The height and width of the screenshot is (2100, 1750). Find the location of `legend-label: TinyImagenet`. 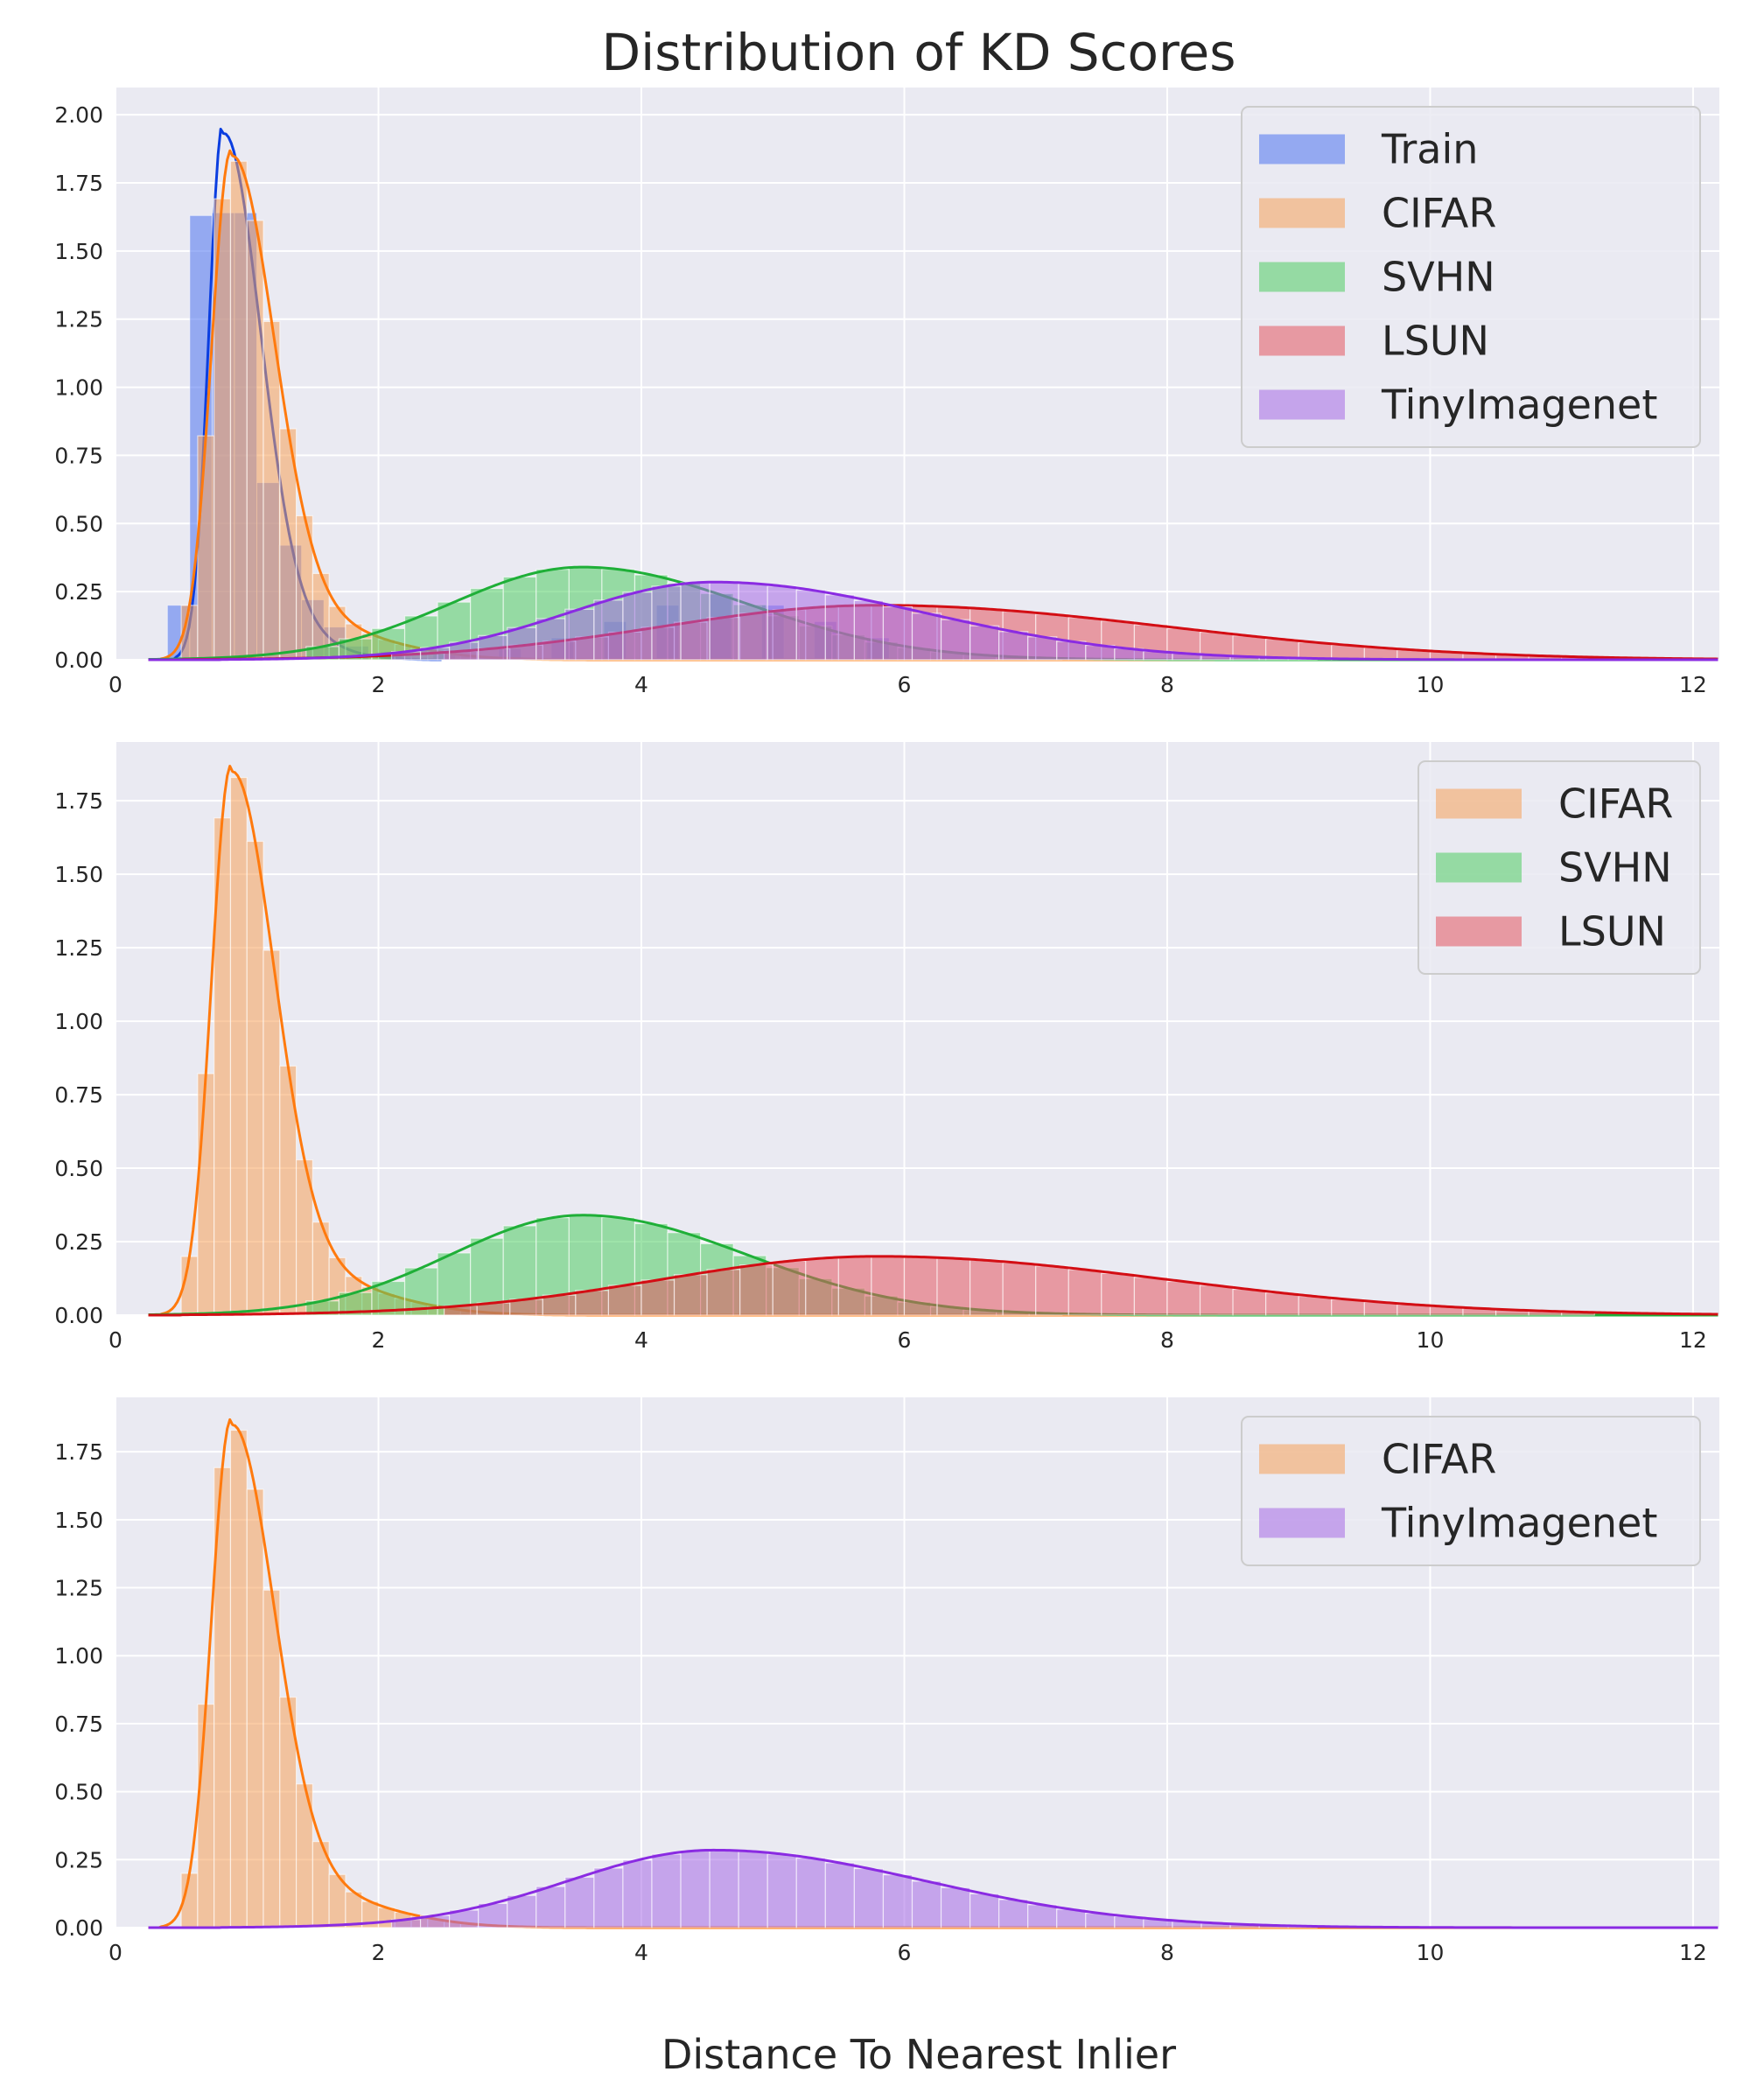

legend-label: TinyImagenet is located at coordinates (1519, 405).